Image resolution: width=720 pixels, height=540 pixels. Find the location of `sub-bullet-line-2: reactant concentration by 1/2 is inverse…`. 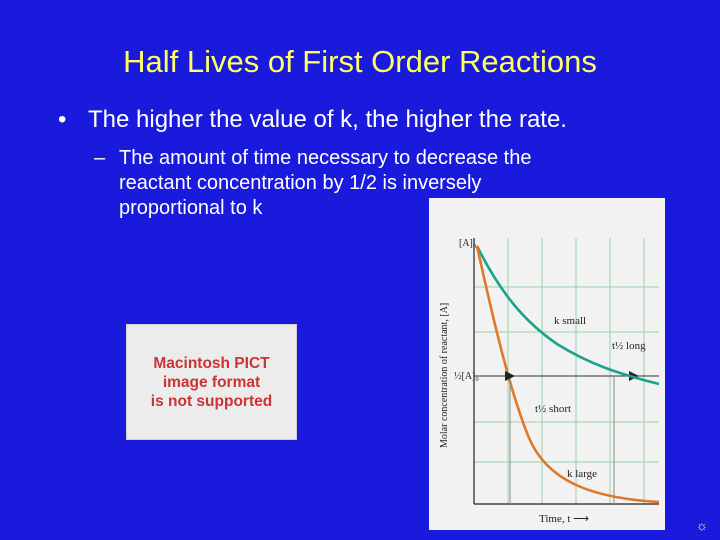

sub-bullet-line-2: reactant concentration by 1/2 is inverse… is located at coordinates (300, 183).